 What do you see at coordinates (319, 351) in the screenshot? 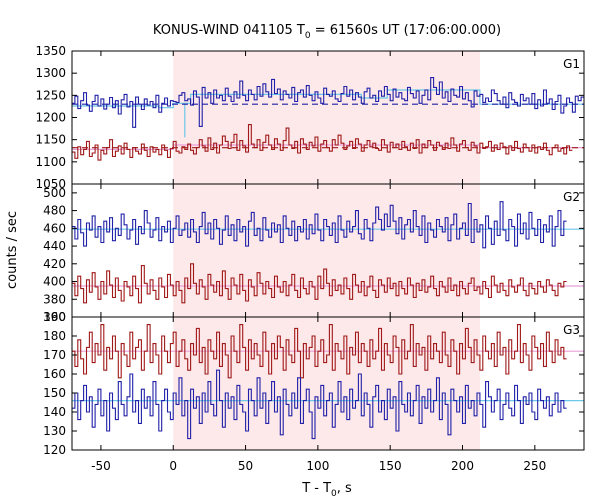
I see `series-g3-red` at bounding box center [319, 351].